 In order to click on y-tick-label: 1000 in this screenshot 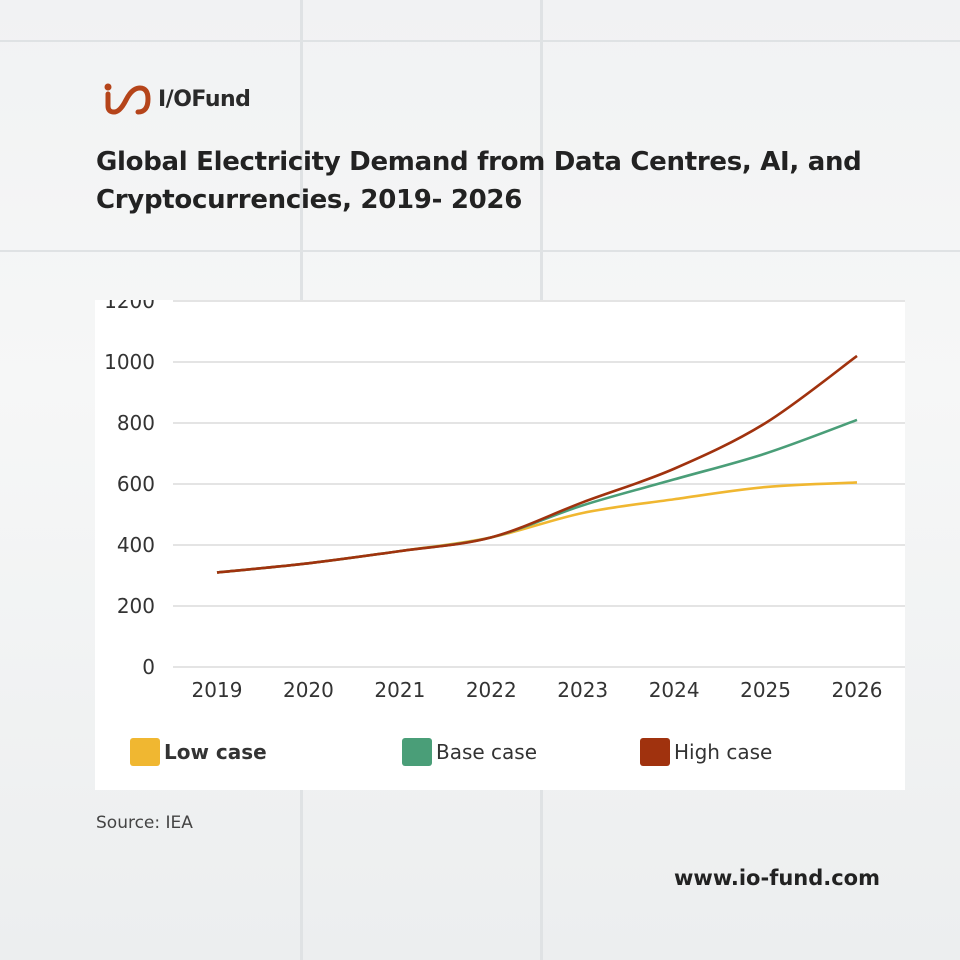, I will do `click(129, 362)`.